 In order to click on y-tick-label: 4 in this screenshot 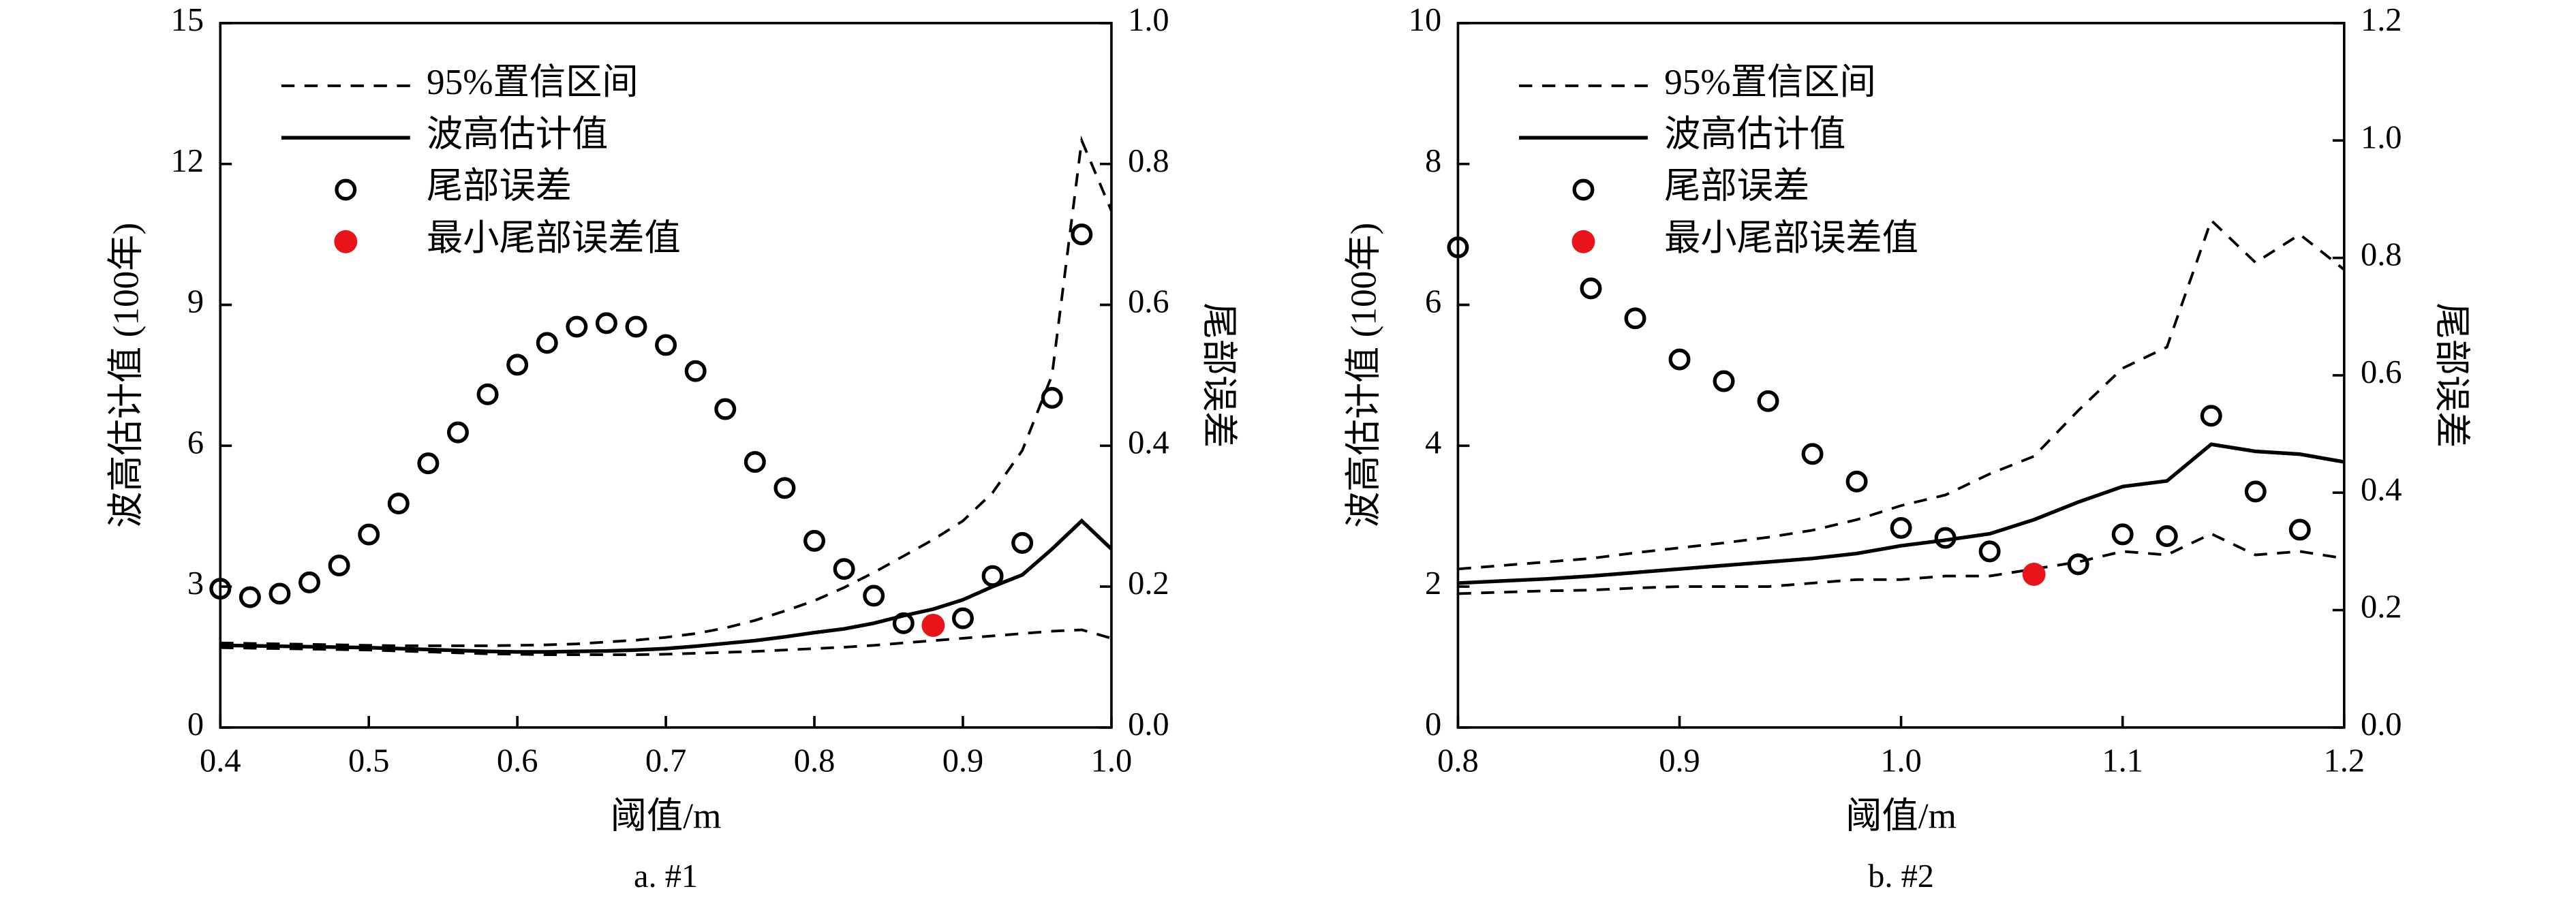, I will do `click(1433, 442)`.